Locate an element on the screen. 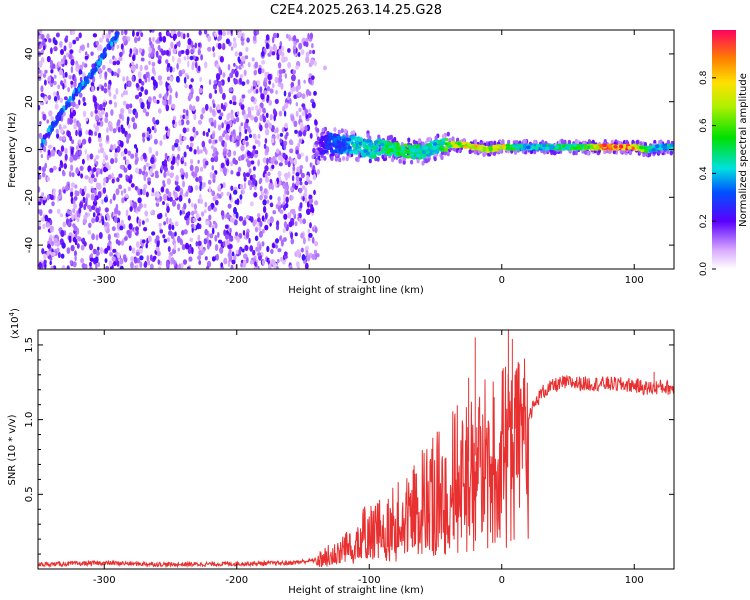 This screenshot has height=600, width=750. diagonal-trace-point is located at coordinates (100, 63).